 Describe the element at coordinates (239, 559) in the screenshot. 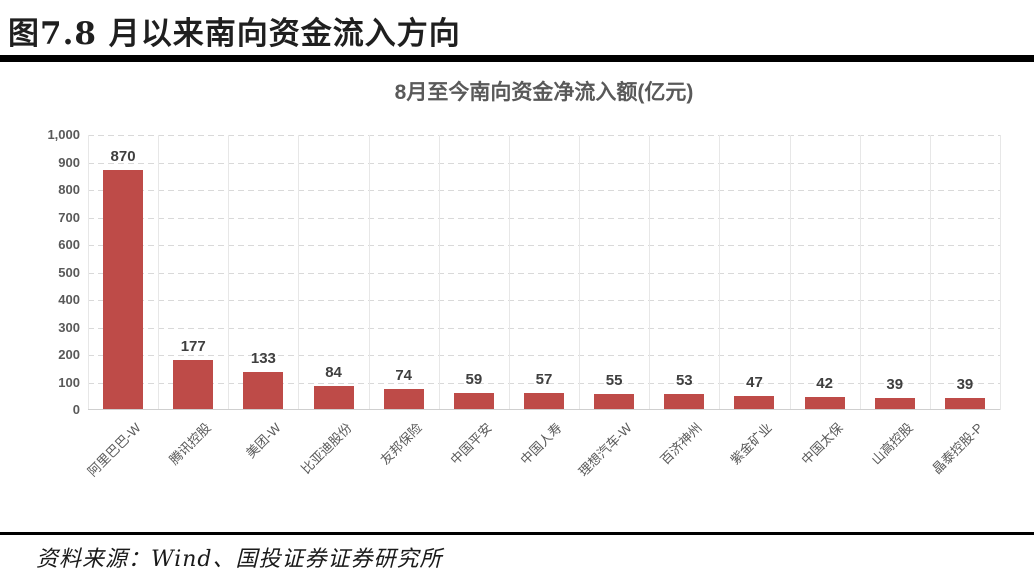

I see `source-note: 资料来源：Wind、国投证券证券研究所` at that location.